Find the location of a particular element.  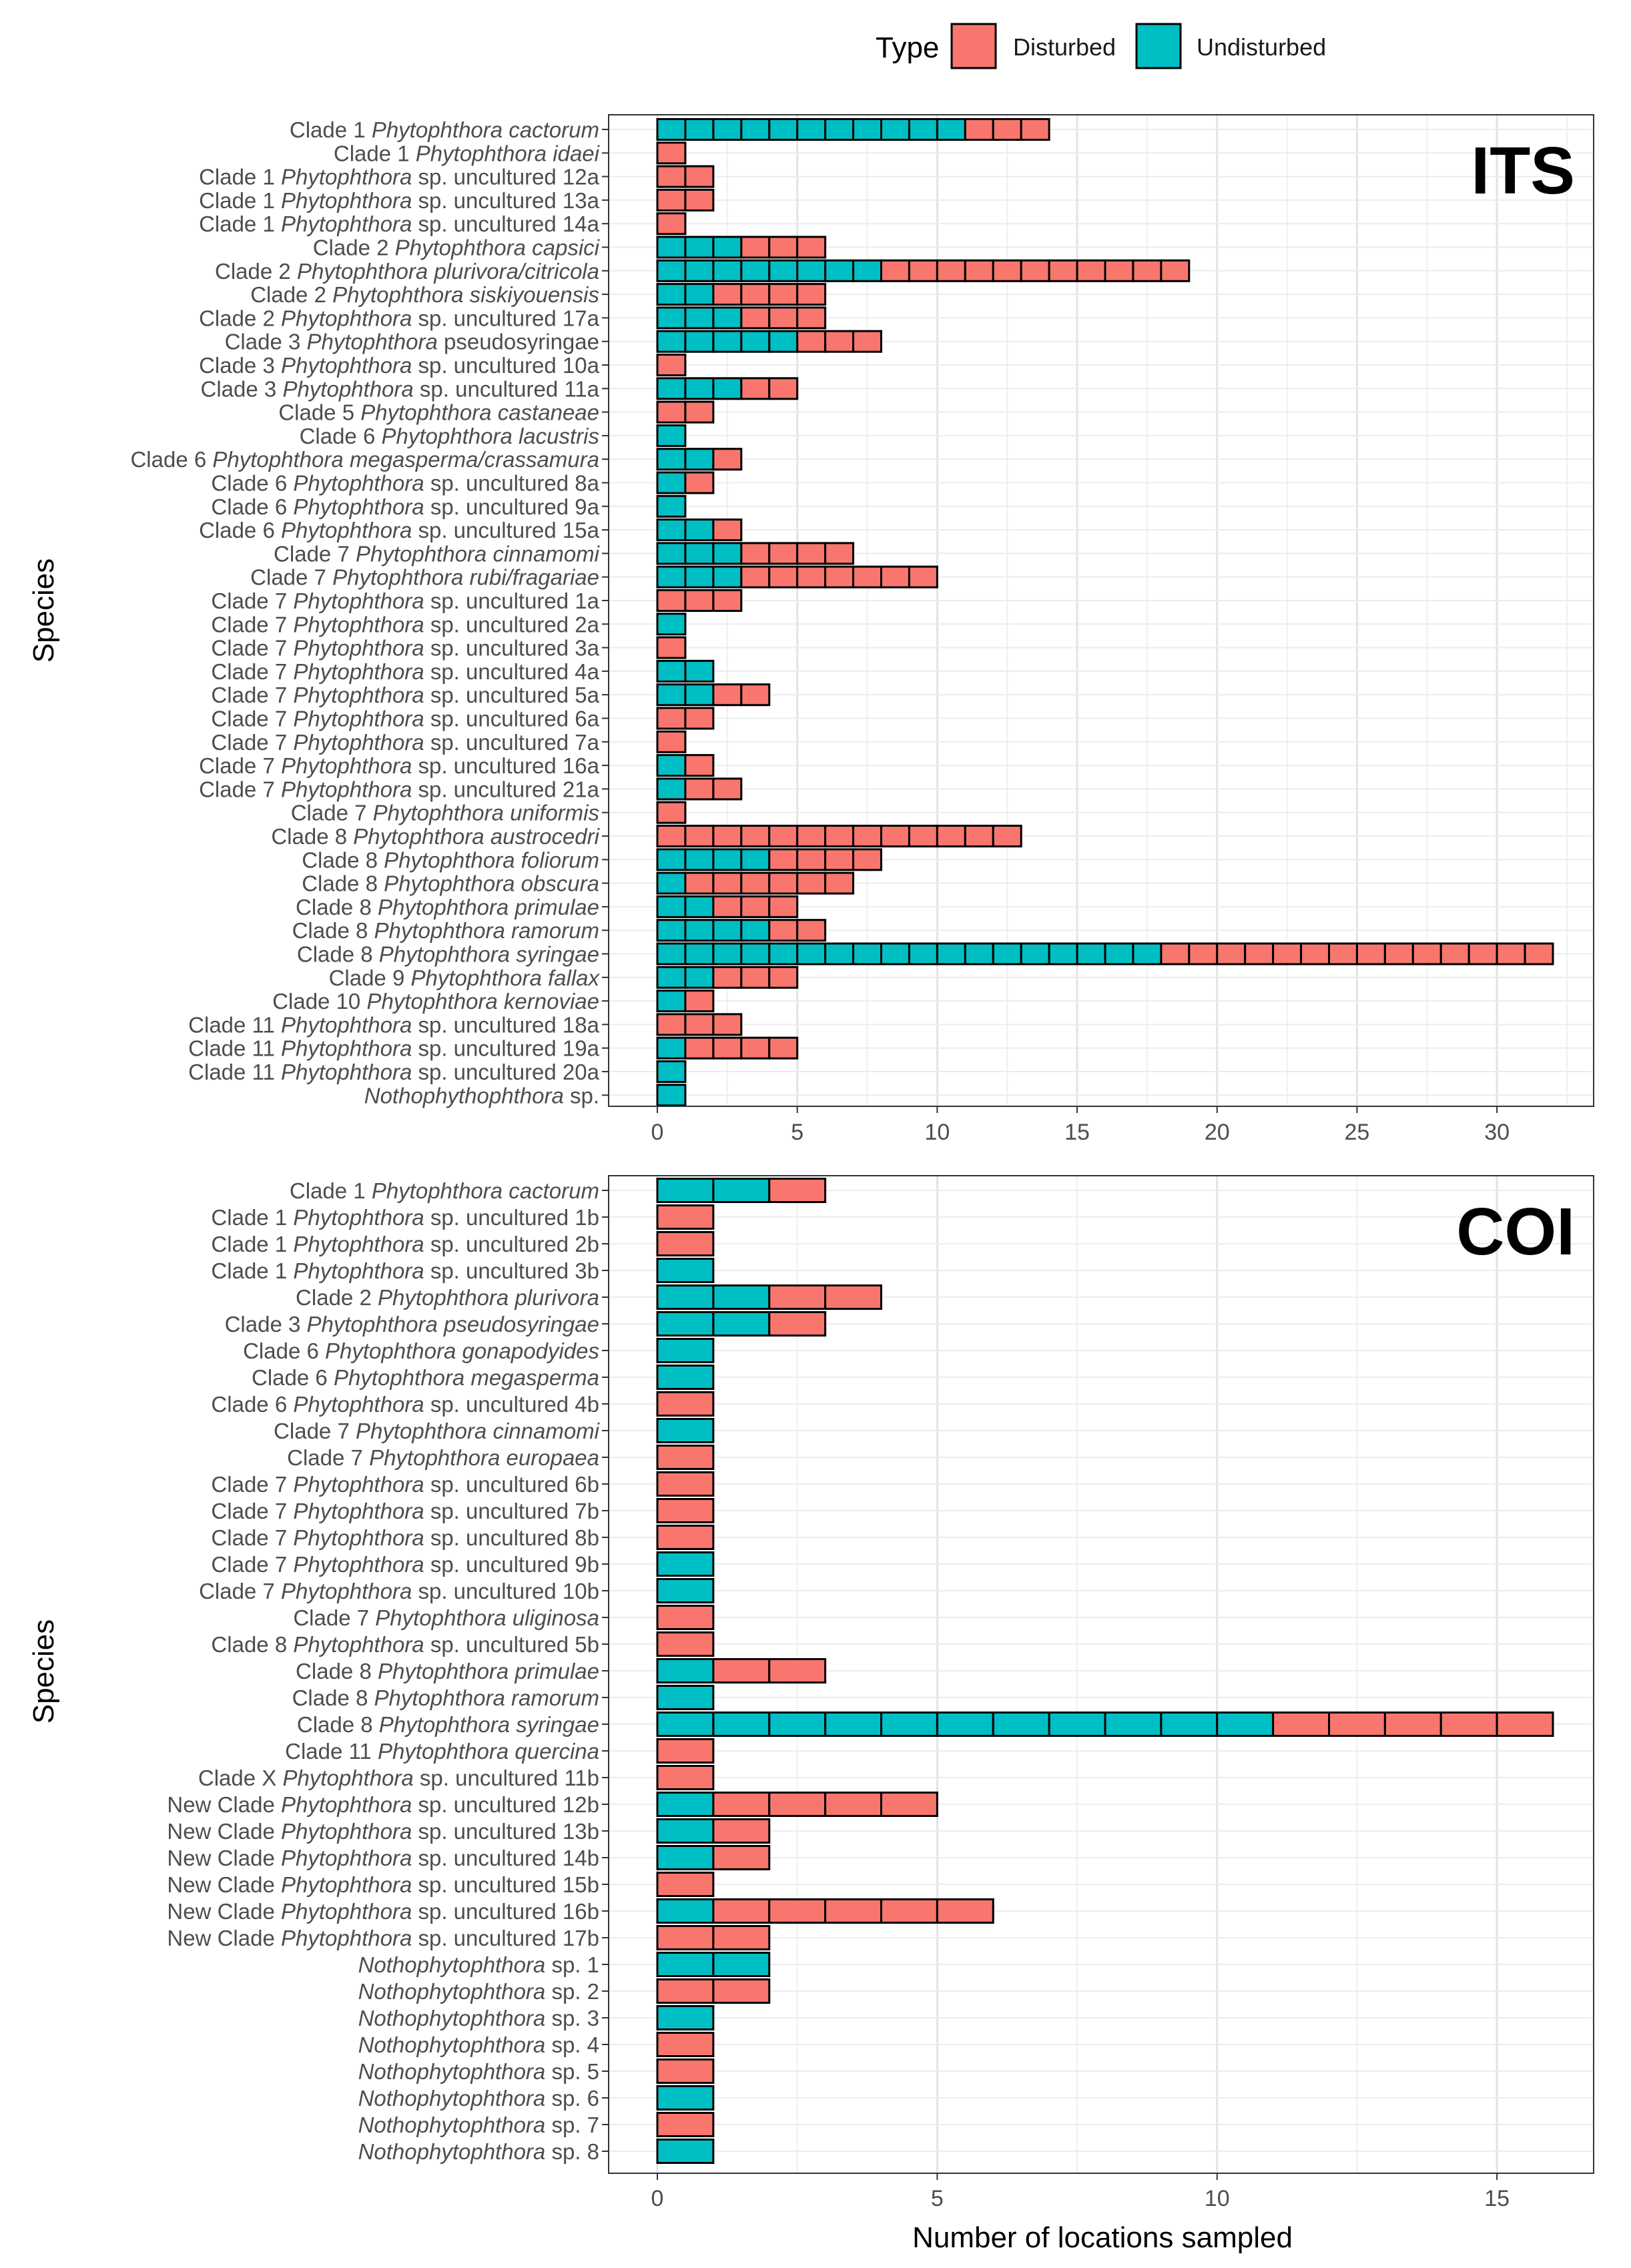

coi-species-label: Clade 7 Phytophthora sp. uncultured 9b is located at coordinates (405, 1564).